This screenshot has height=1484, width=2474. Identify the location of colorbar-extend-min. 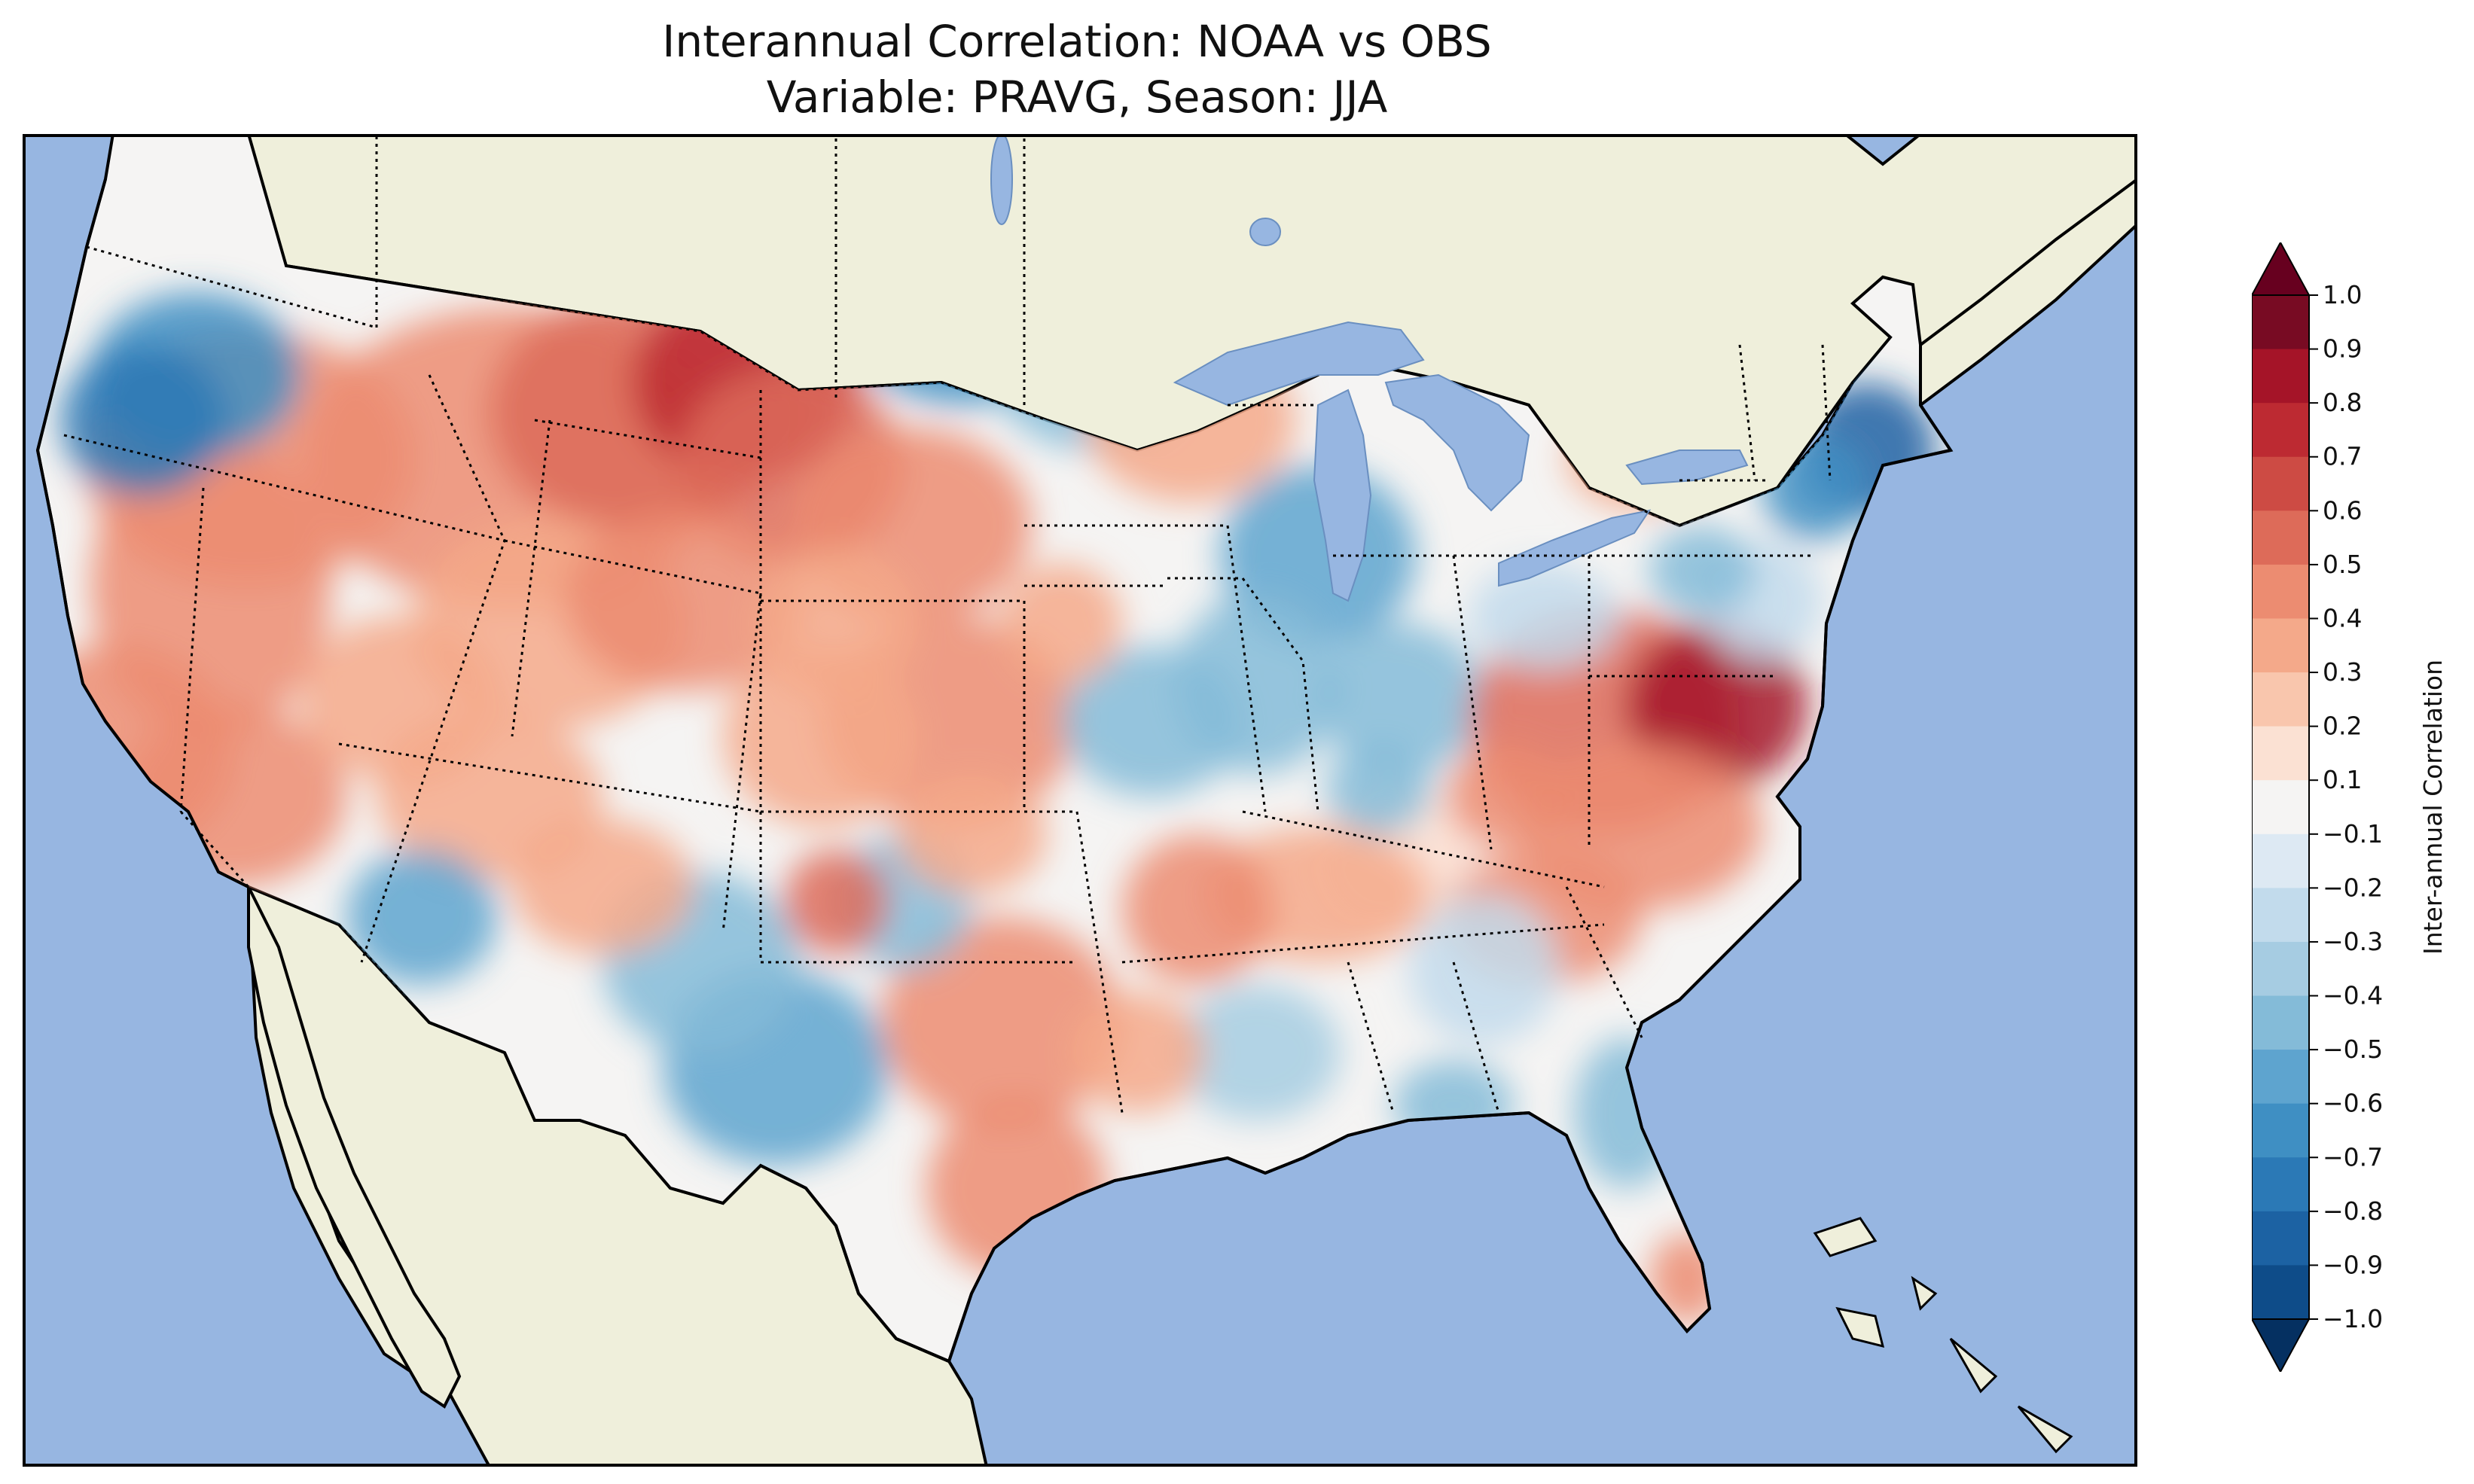
(2282, 1345).